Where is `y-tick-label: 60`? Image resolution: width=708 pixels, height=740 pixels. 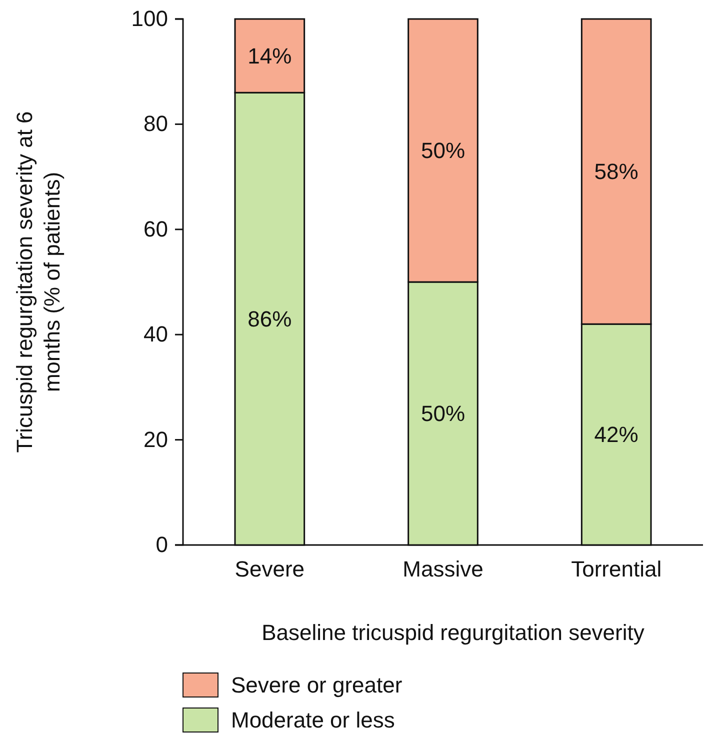
y-tick-label: 60 is located at coordinates (156, 229).